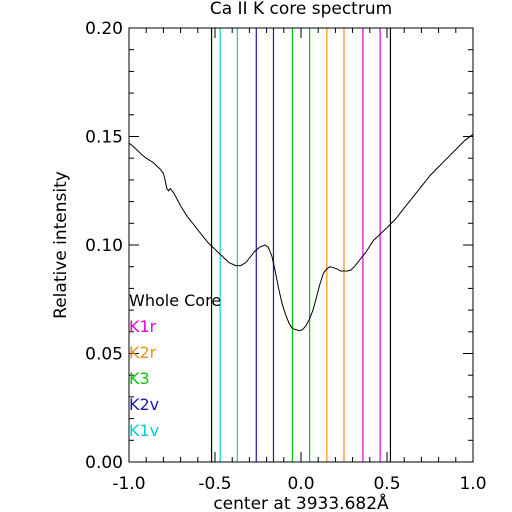 Image resolution: width=512 pixels, height=512 pixels. What do you see at coordinates (301, 502) in the screenshot?
I see `x-axis-title: center at 3933.682Å` at bounding box center [301, 502].